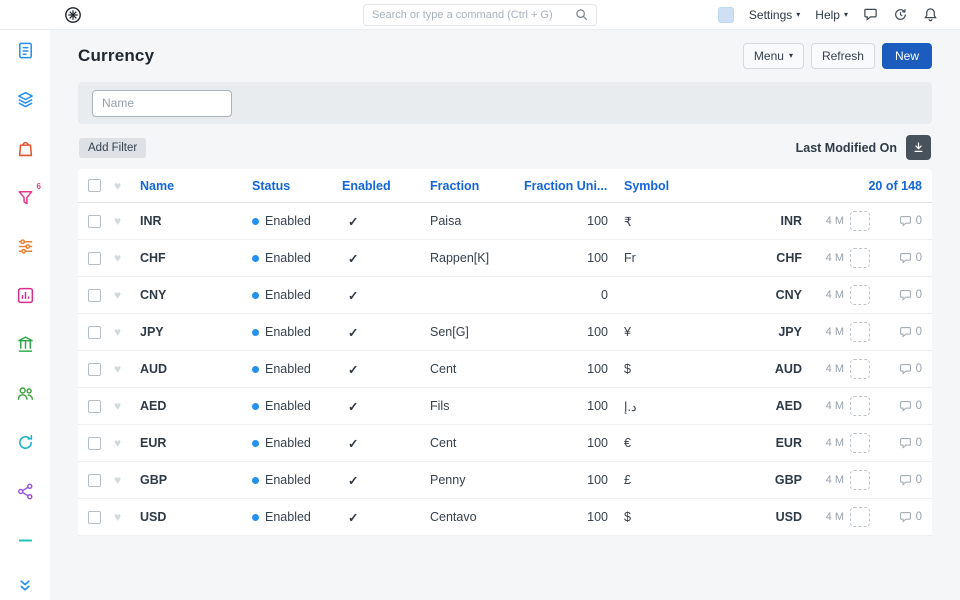 Image resolution: width=960 pixels, height=600 pixels. I want to click on table-row: ♥ GBP Enabled ✓ Penny 100 £ GBP 4 M, so click(505, 480).